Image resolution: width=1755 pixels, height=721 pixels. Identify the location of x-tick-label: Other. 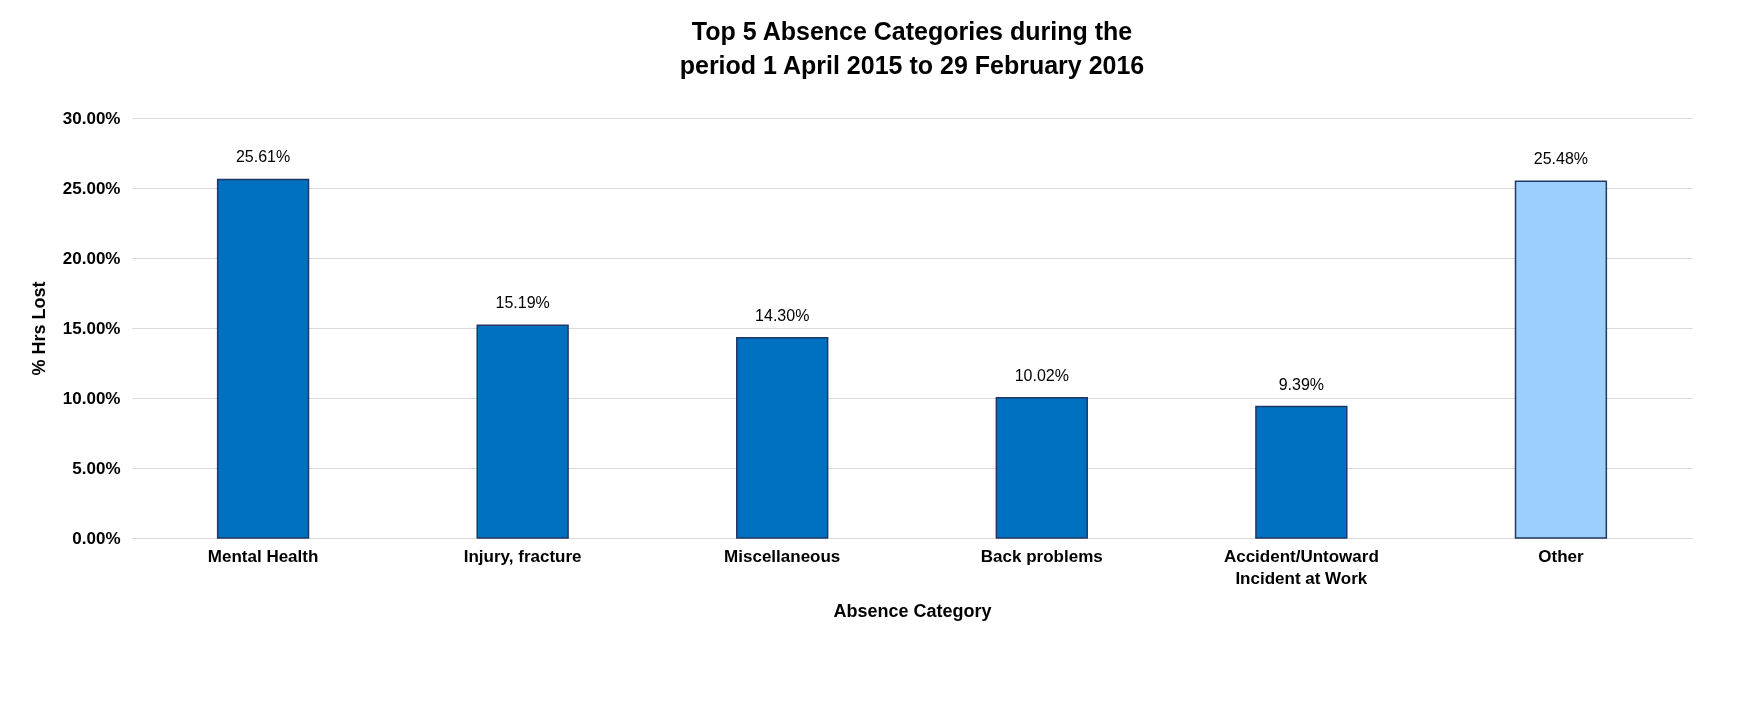
(1561, 556).